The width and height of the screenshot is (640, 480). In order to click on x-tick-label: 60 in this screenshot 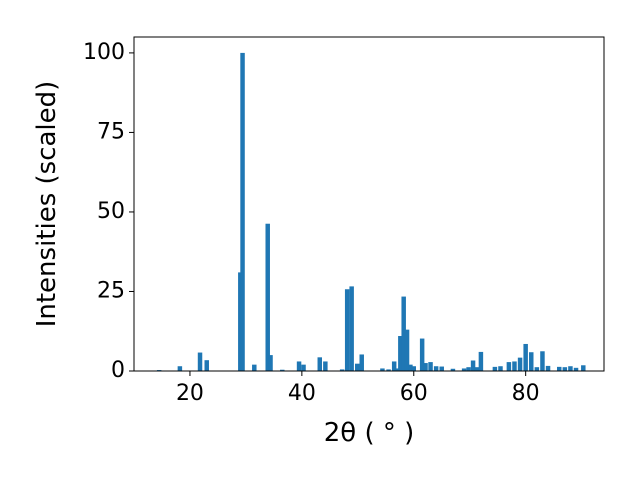, I will do `click(414, 393)`.